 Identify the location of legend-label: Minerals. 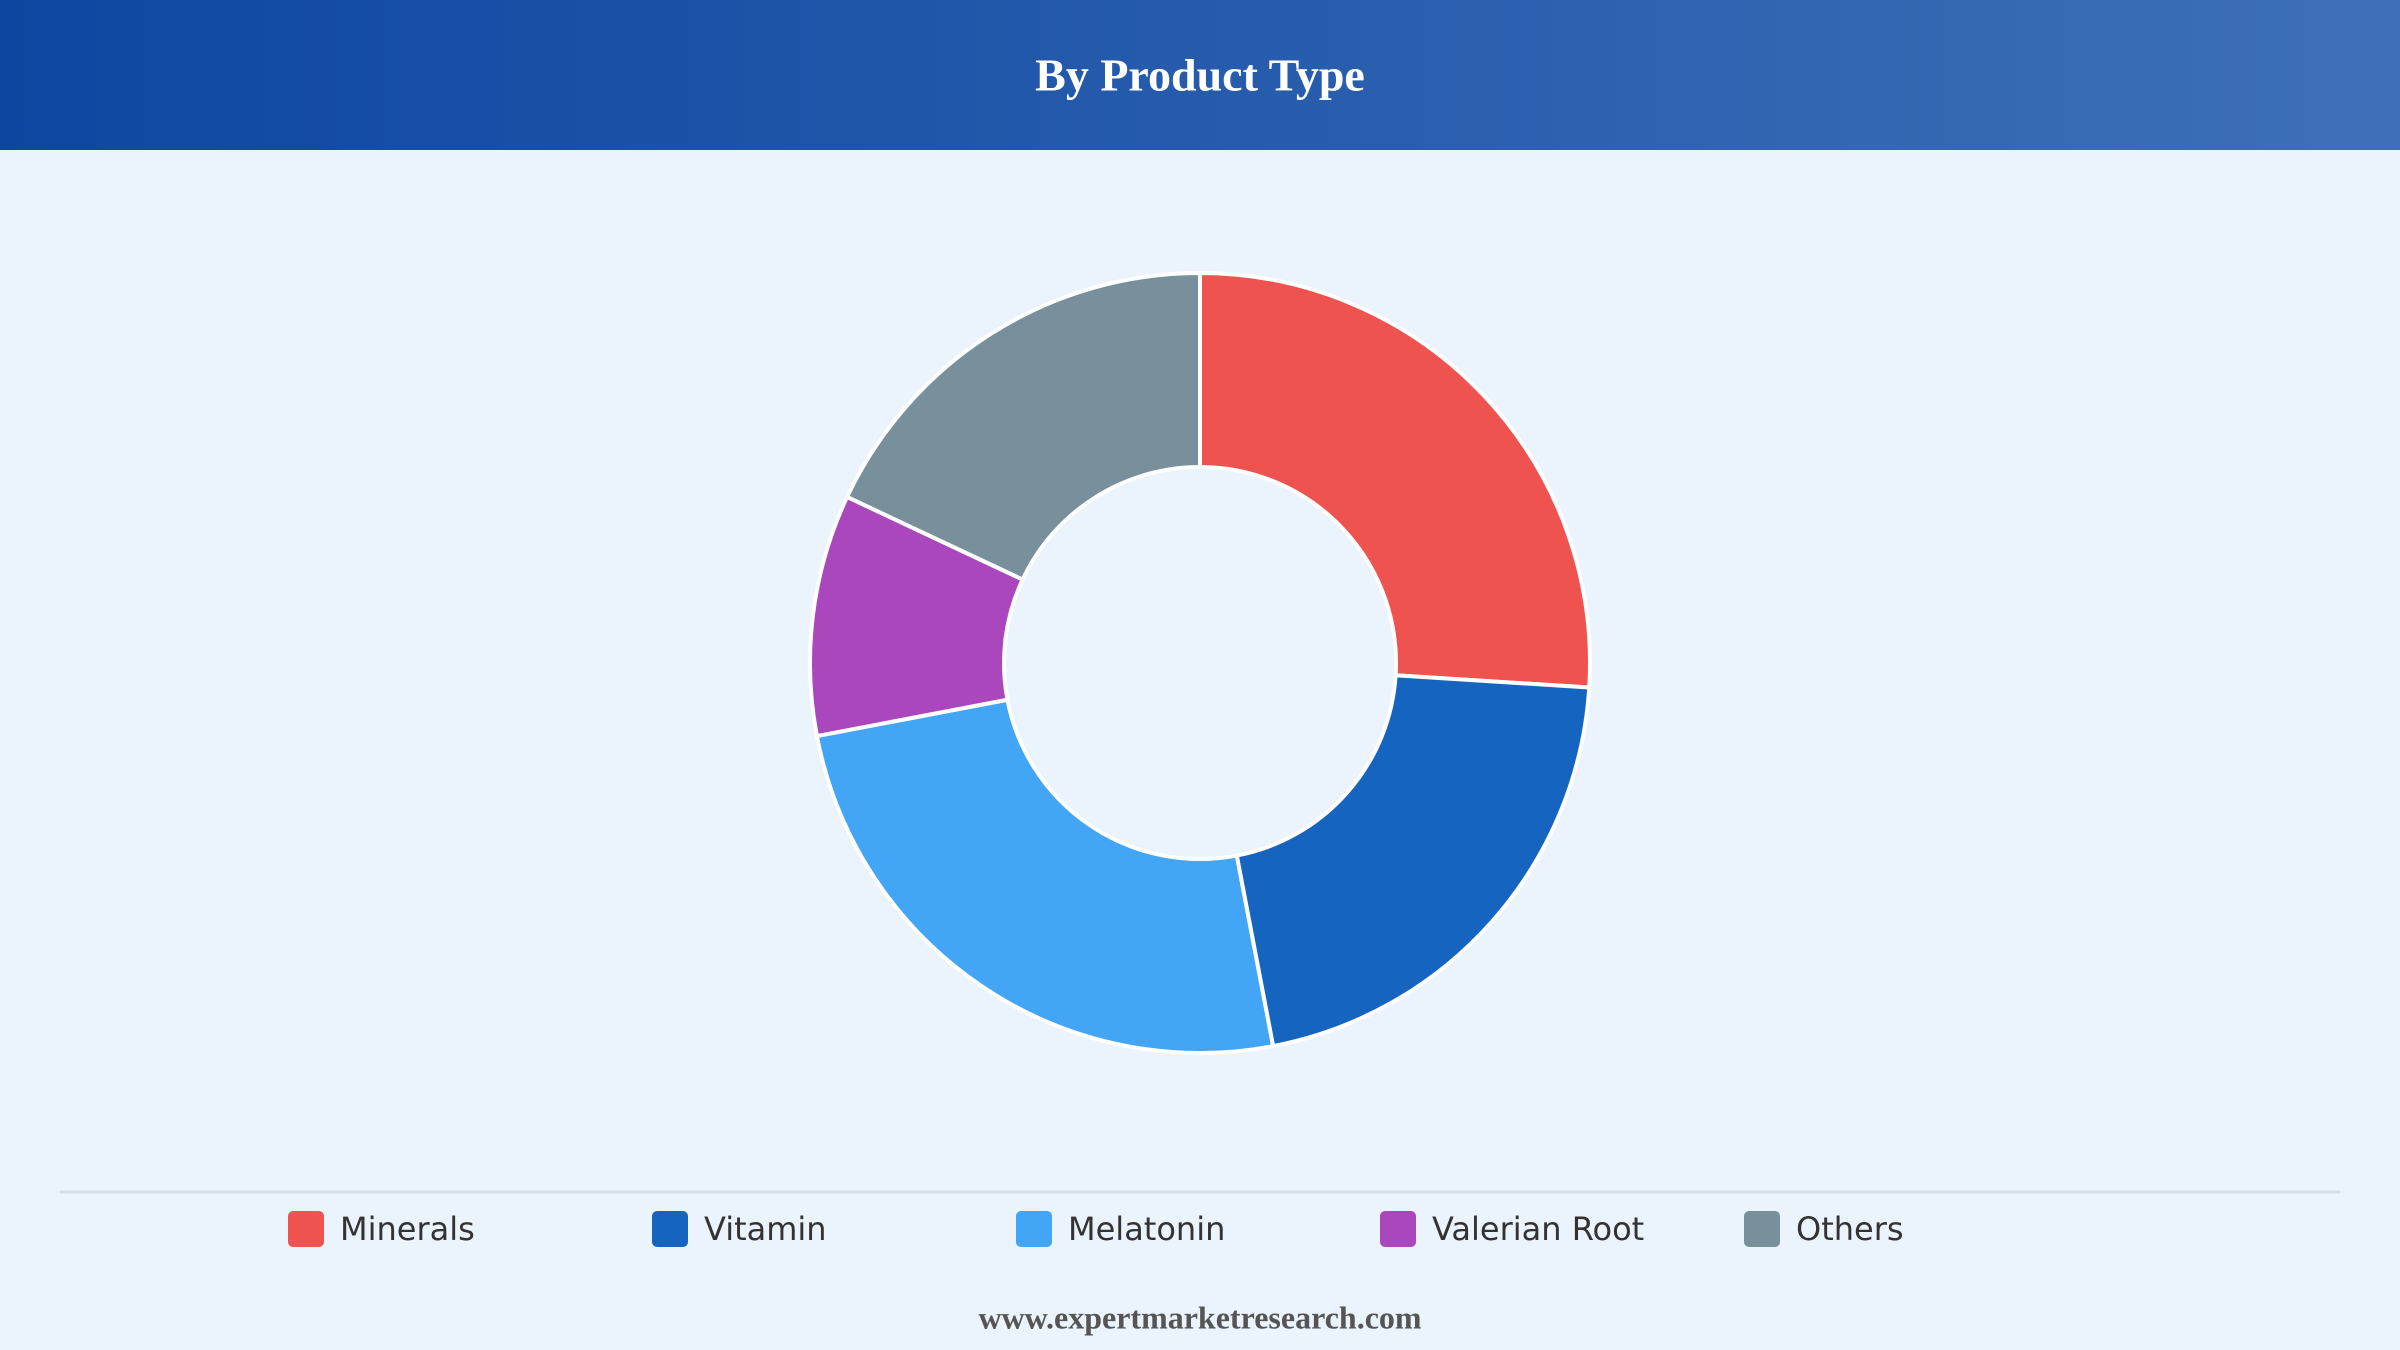
(407, 1229).